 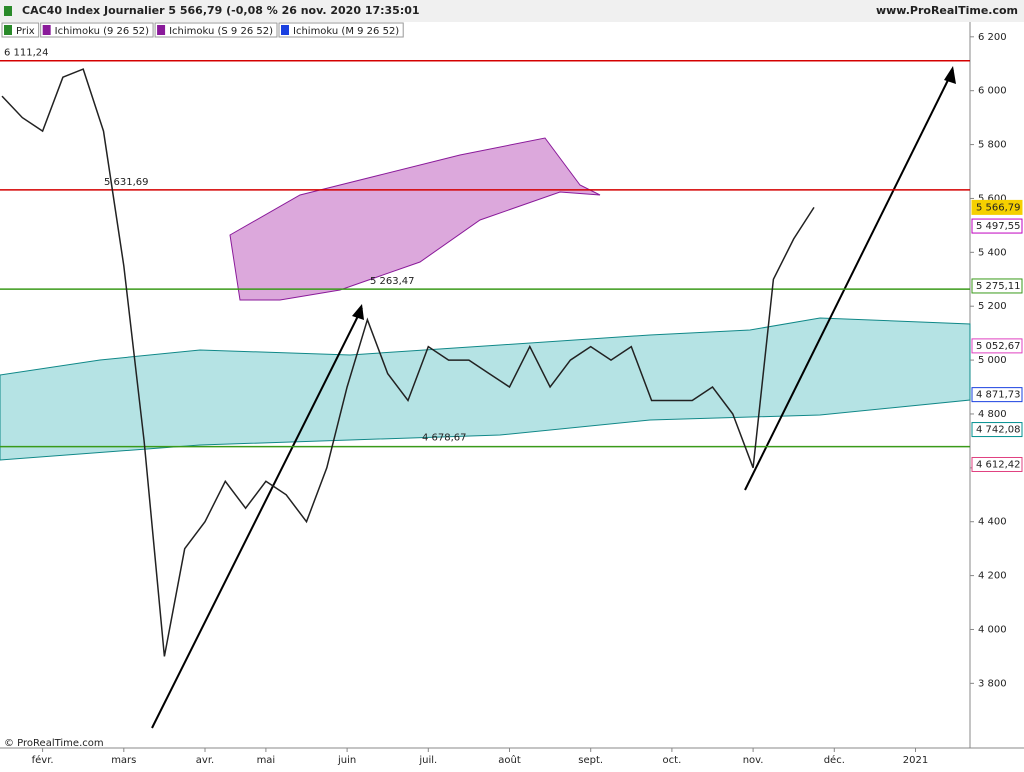 What do you see at coordinates (992, 576) in the screenshot?
I see `y-tick-label: 4 200` at bounding box center [992, 576].